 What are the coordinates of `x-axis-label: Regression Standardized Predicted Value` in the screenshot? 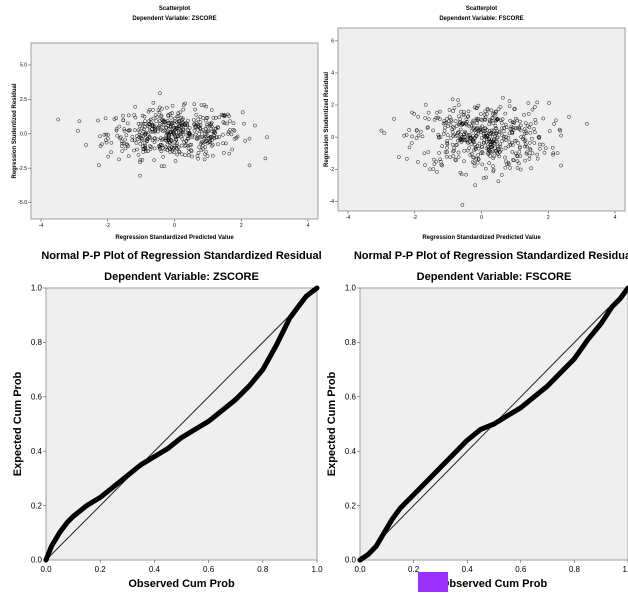 It's located at (174, 238).